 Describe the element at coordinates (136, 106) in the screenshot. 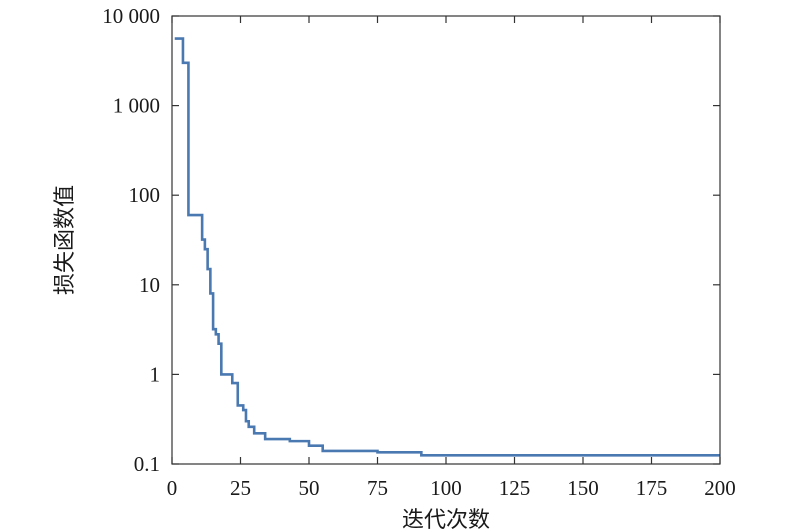

I see `y-tick-label: 1 000` at that location.